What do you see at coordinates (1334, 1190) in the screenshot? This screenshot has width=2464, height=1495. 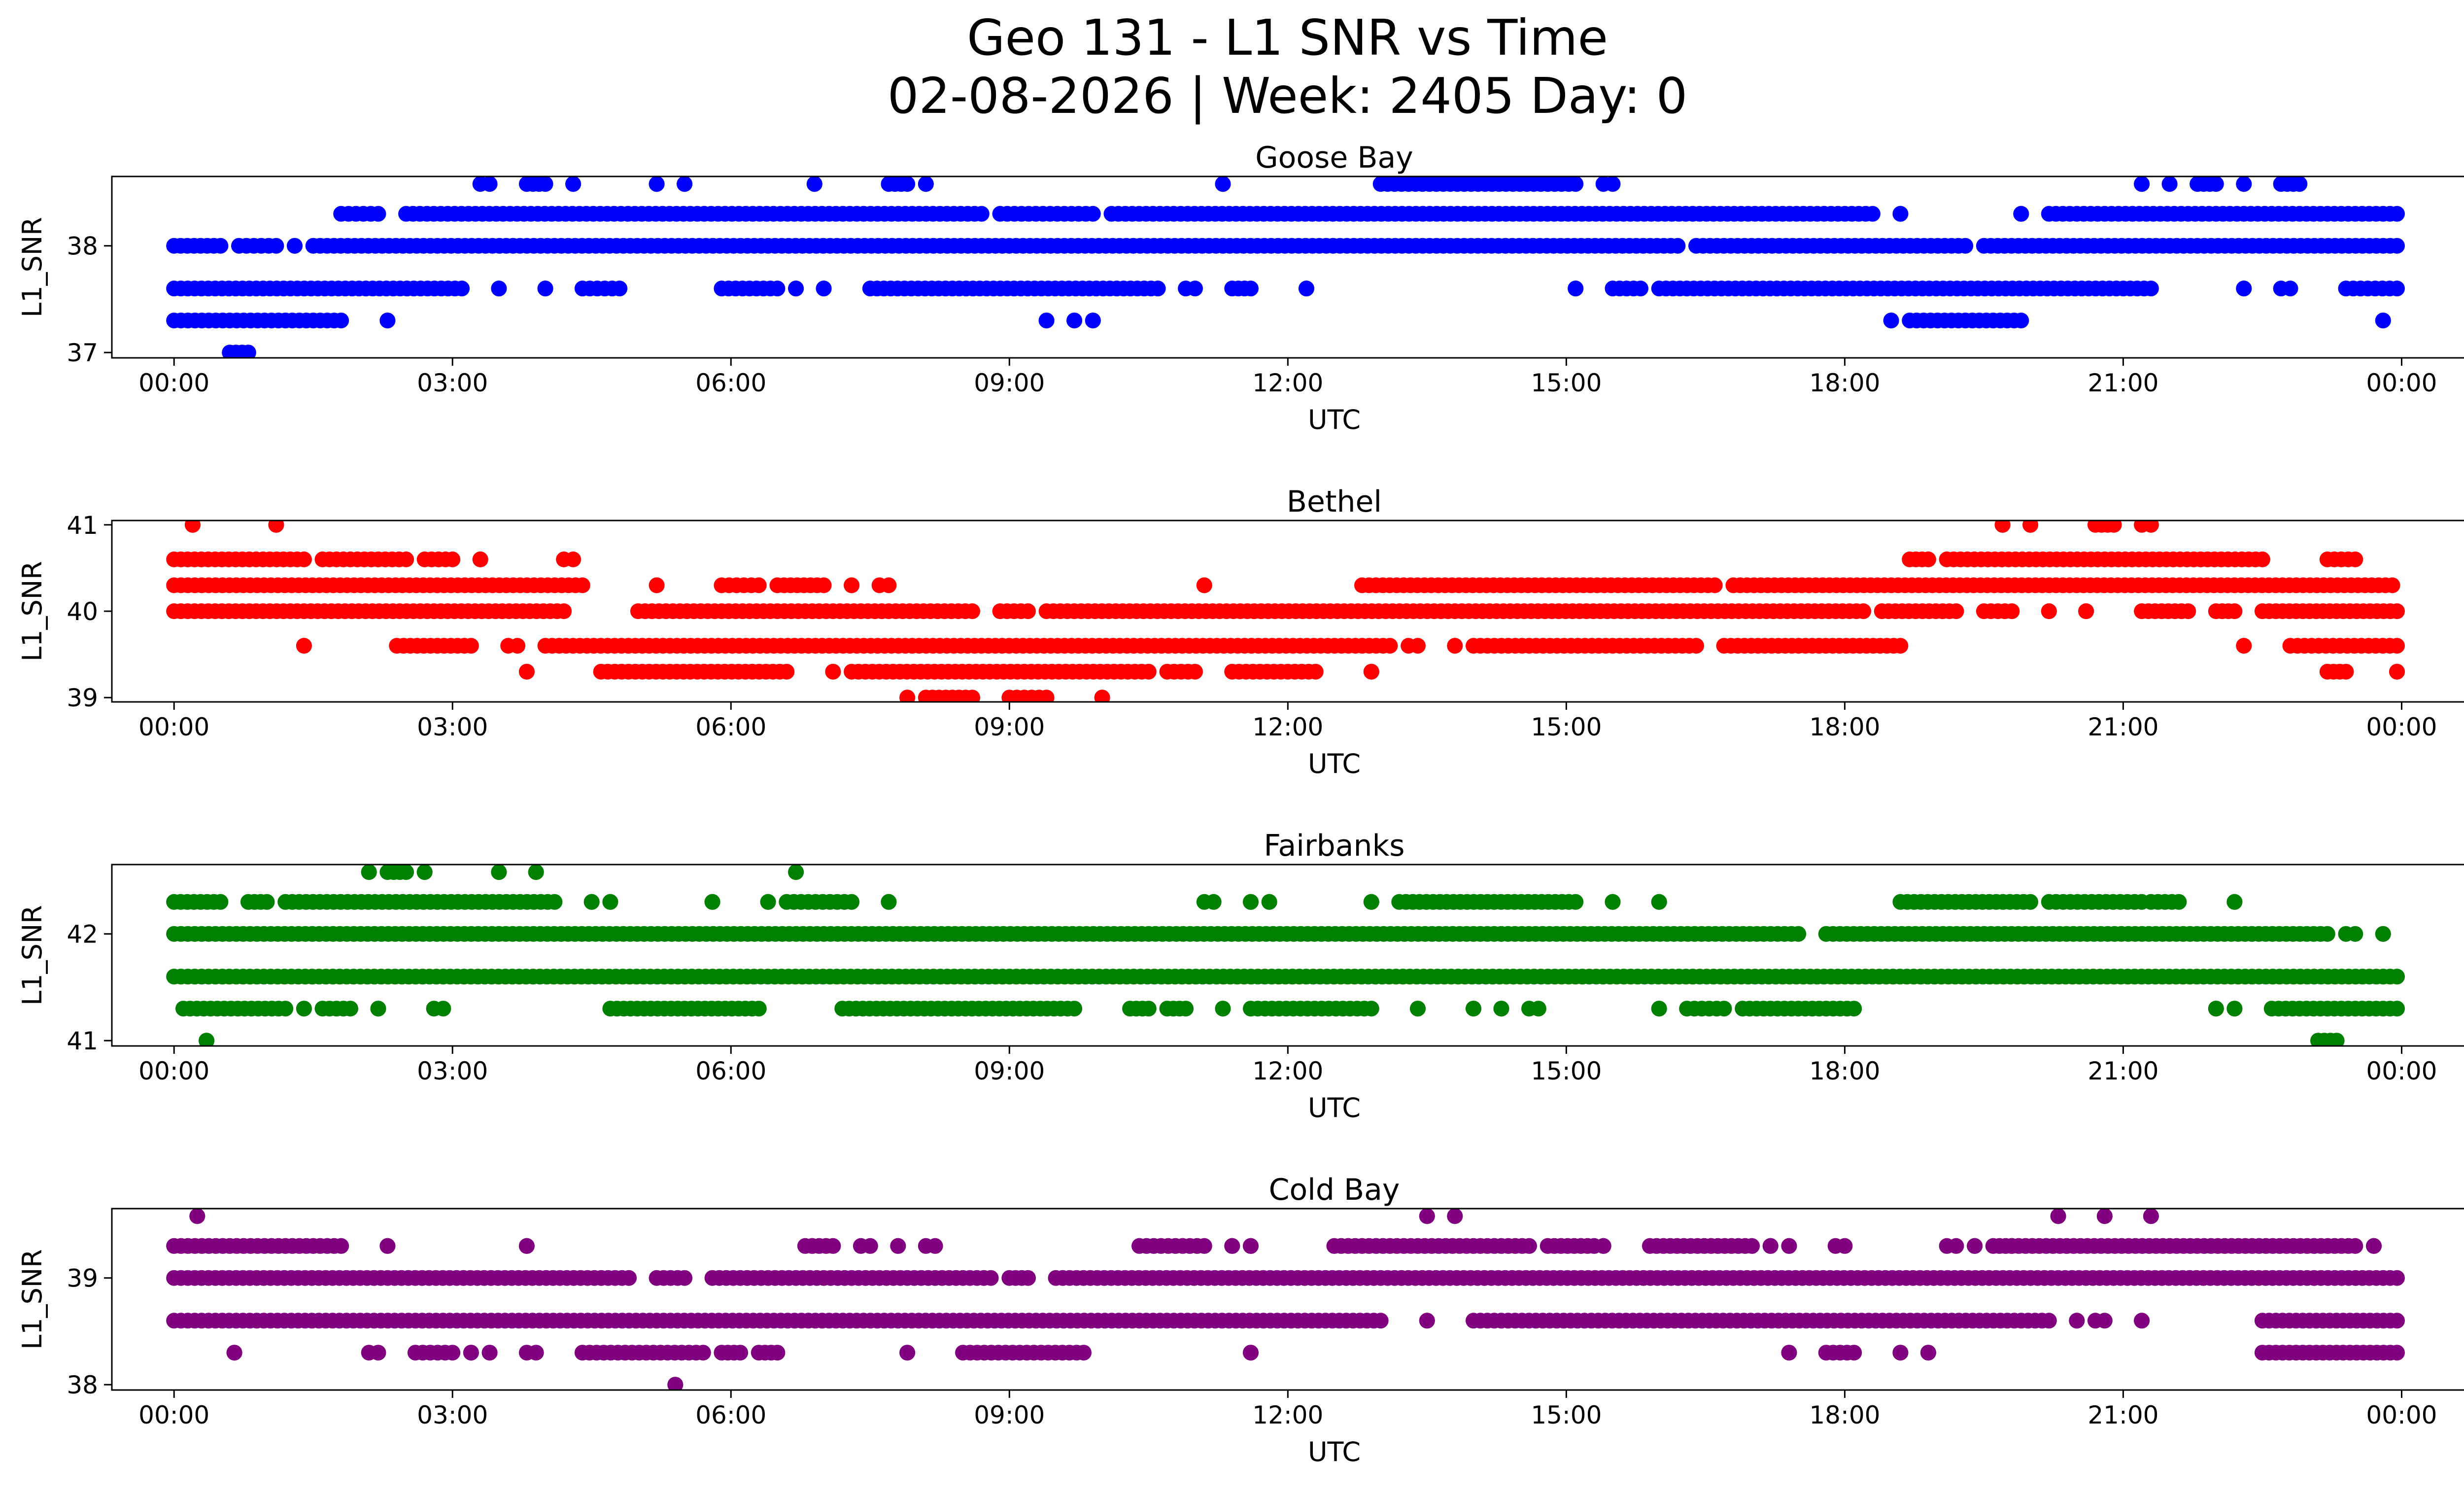 I see `subplot-title-cold-bay: Cold Bay` at bounding box center [1334, 1190].